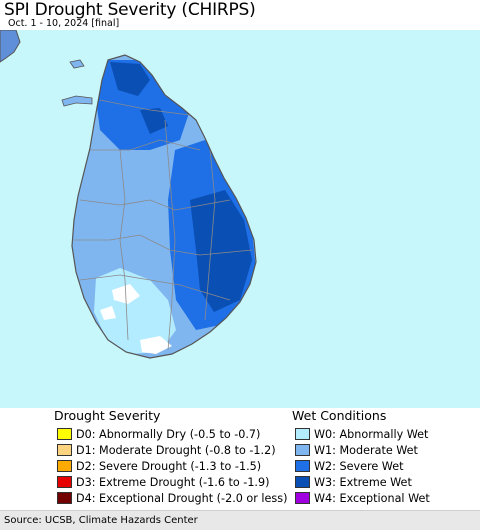 This screenshot has height=530, width=480. Describe the element at coordinates (64, 466) in the screenshot. I see `legend-swatch-d2` at that location.